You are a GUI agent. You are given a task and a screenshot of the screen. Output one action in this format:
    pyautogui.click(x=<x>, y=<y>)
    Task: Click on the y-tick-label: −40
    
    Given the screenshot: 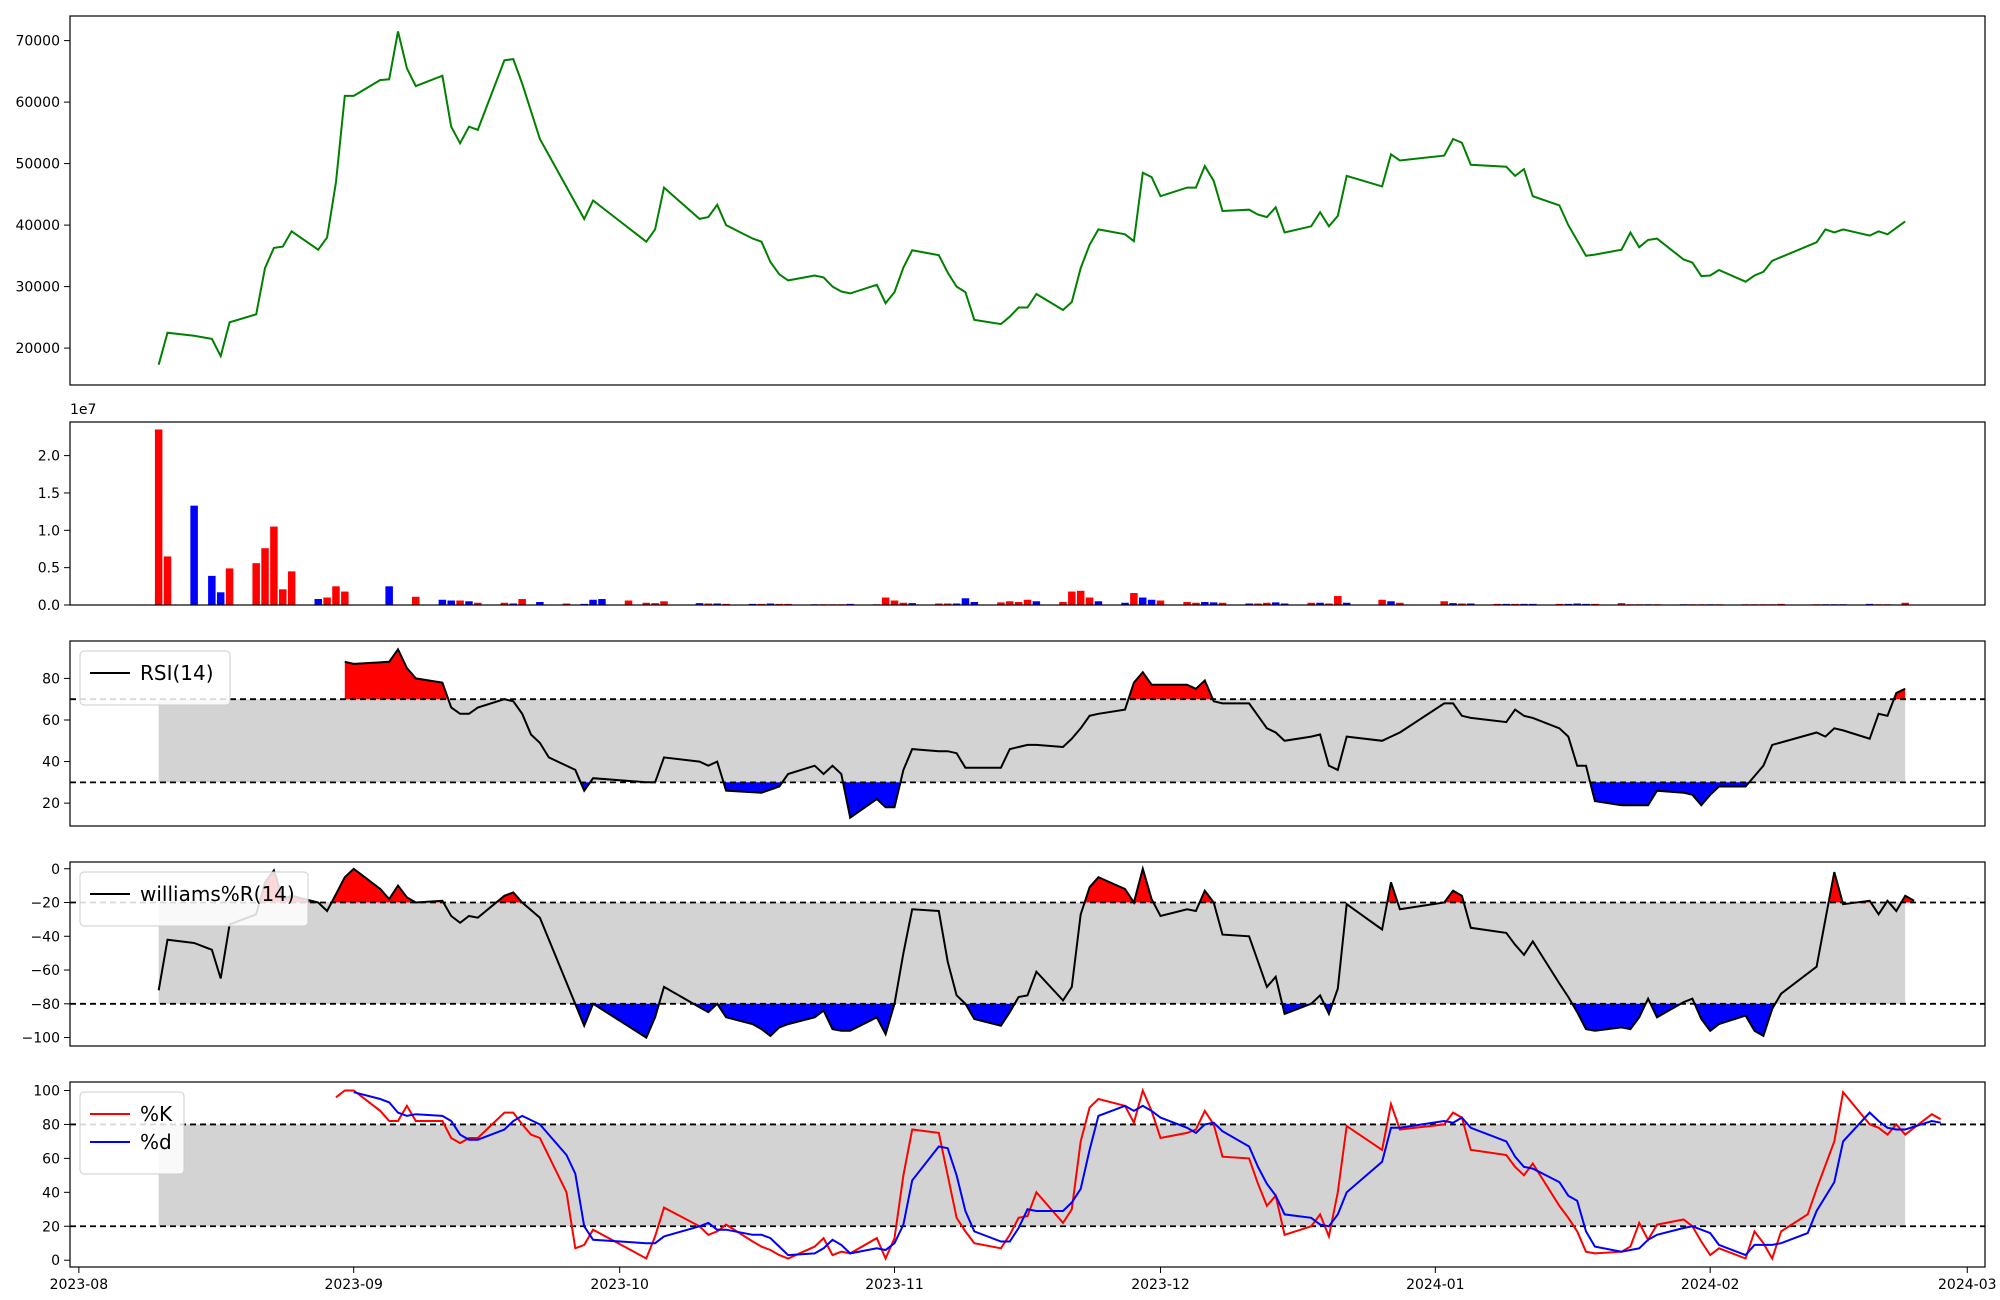 What is the action you would take?
    pyautogui.click(x=45, y=937)
    